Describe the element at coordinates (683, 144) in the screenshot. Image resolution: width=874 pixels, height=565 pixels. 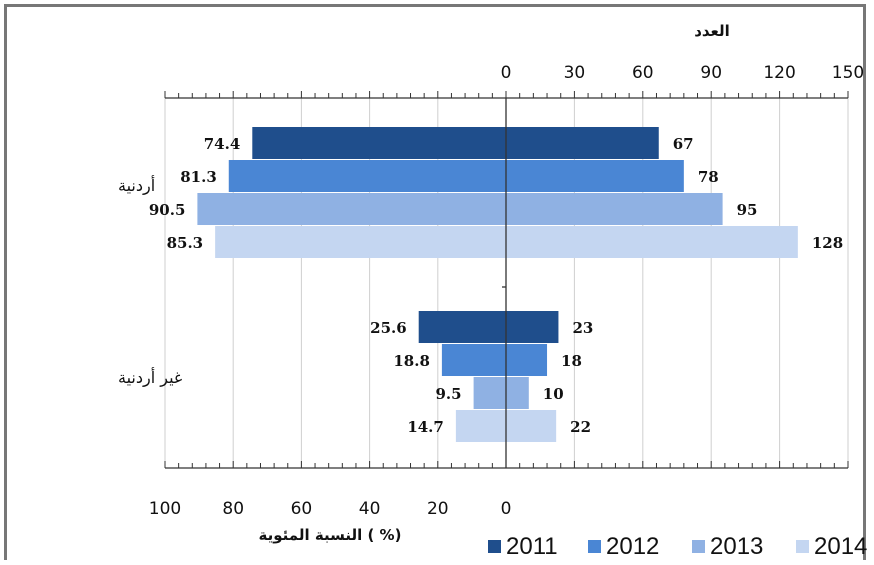
I see `data-label-count: 67` at that location.